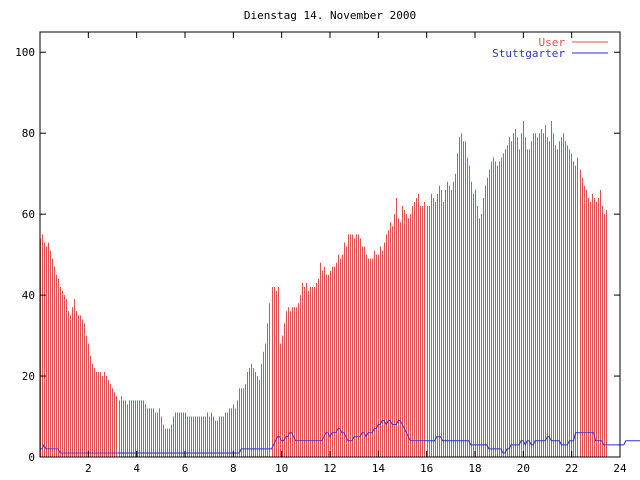  I want to click on x-tick-label: 2, so click(88, 468).